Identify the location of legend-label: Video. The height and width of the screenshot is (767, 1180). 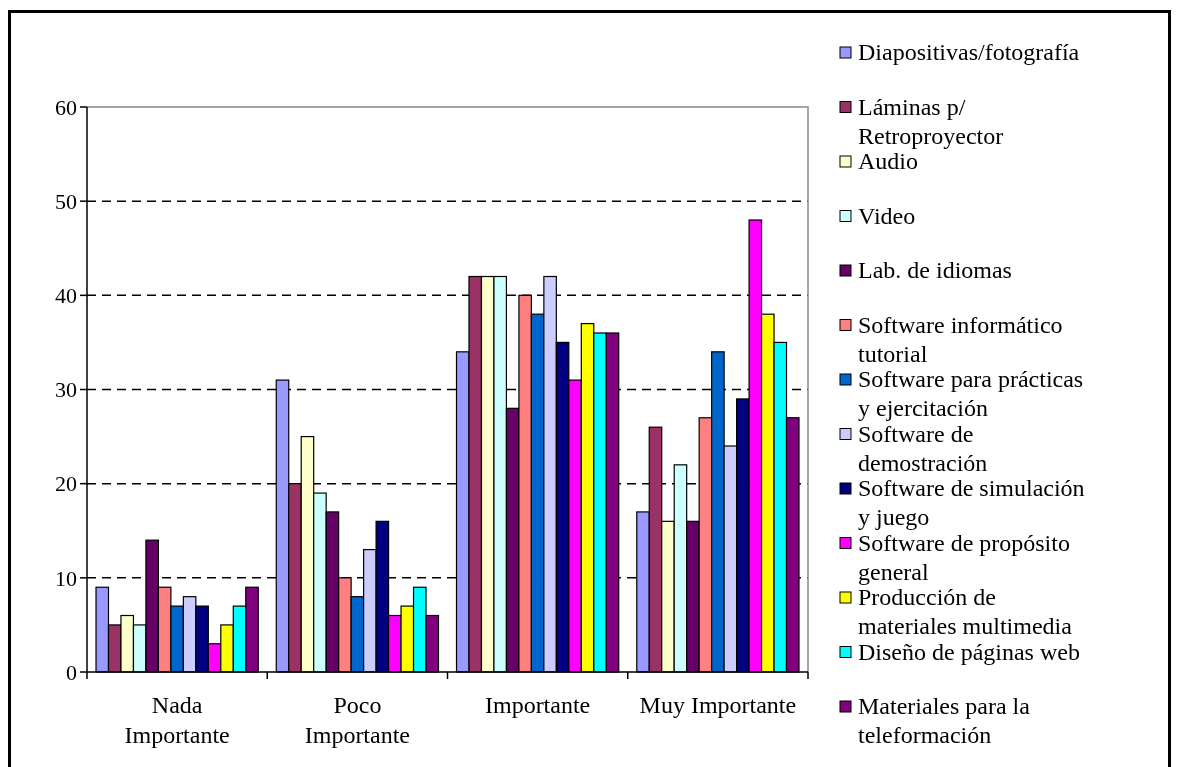
(887, 215).